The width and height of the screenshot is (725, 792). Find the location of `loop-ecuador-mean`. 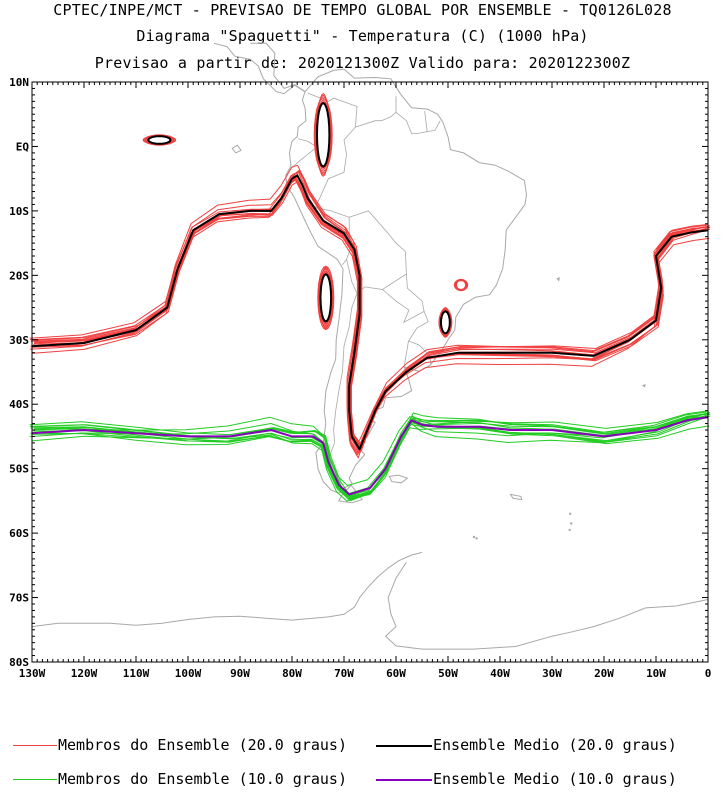

loop-ecuador-mean is located at coordinates (323, 134).